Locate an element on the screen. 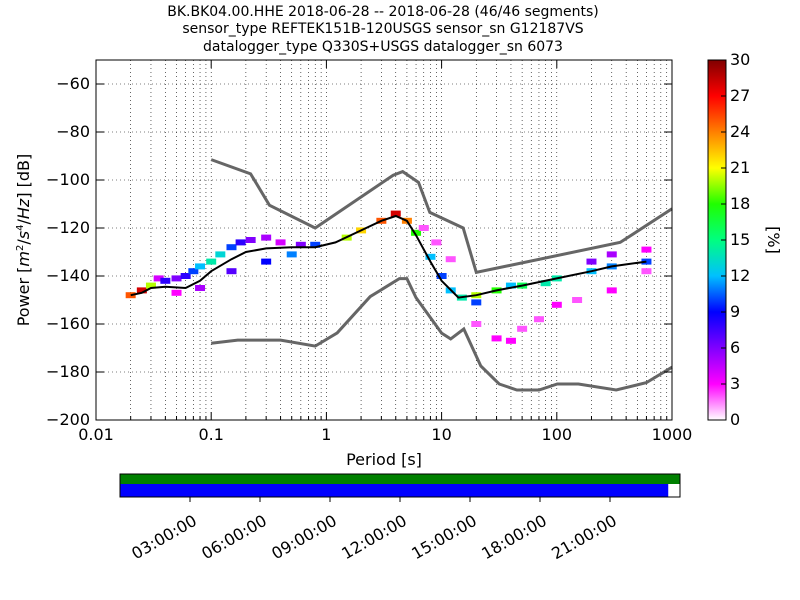 This screenshot has width=800, height=600. colorbar-tick-label: 9 is located at coordinates (735, 311).